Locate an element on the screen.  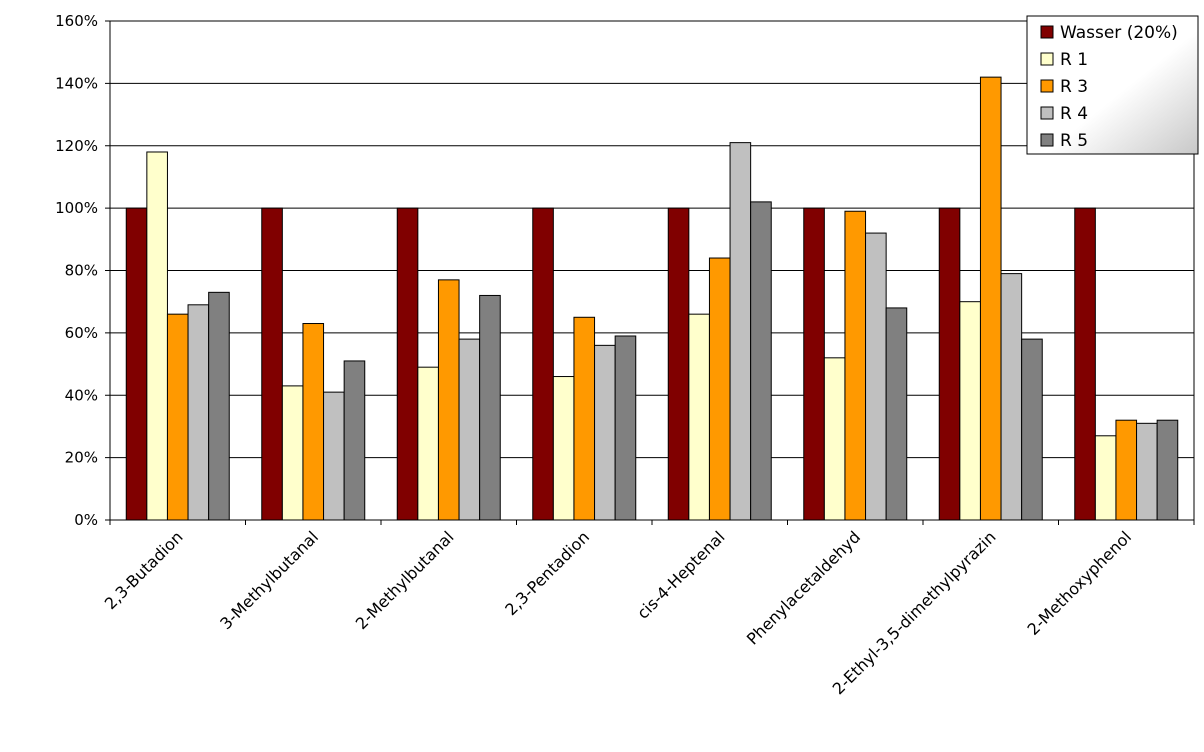
legend-entry-label: R 5 is located at coordinates (1074, 141).